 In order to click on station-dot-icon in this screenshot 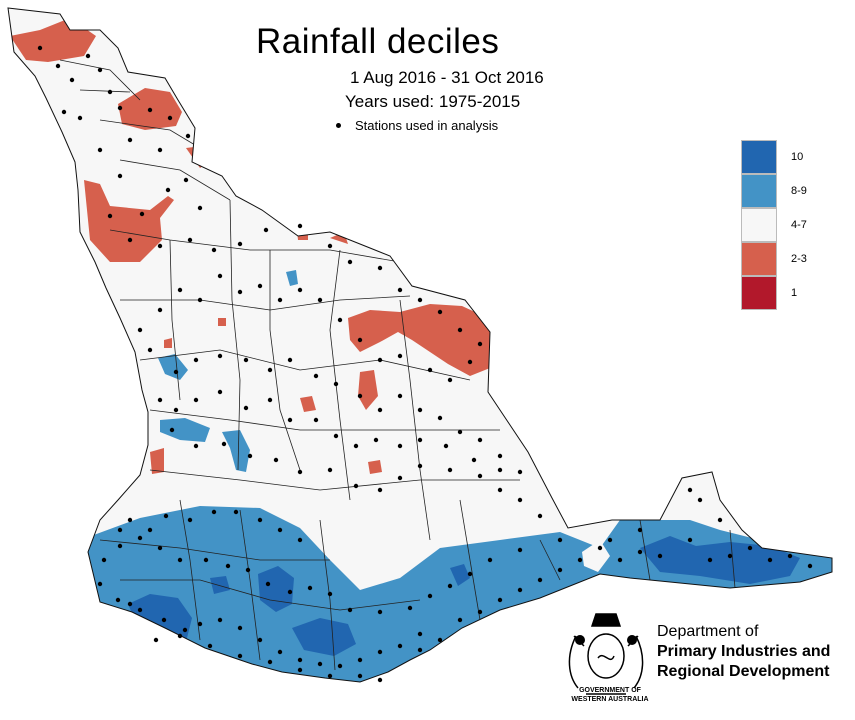, I will do `click(338, 125)`.